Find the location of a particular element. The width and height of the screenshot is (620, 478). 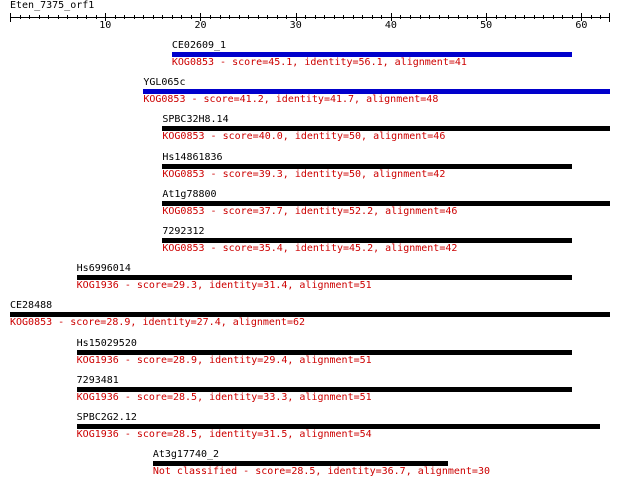

hit-name: SPBC2G2.12 is located at coordinates (106, 417).